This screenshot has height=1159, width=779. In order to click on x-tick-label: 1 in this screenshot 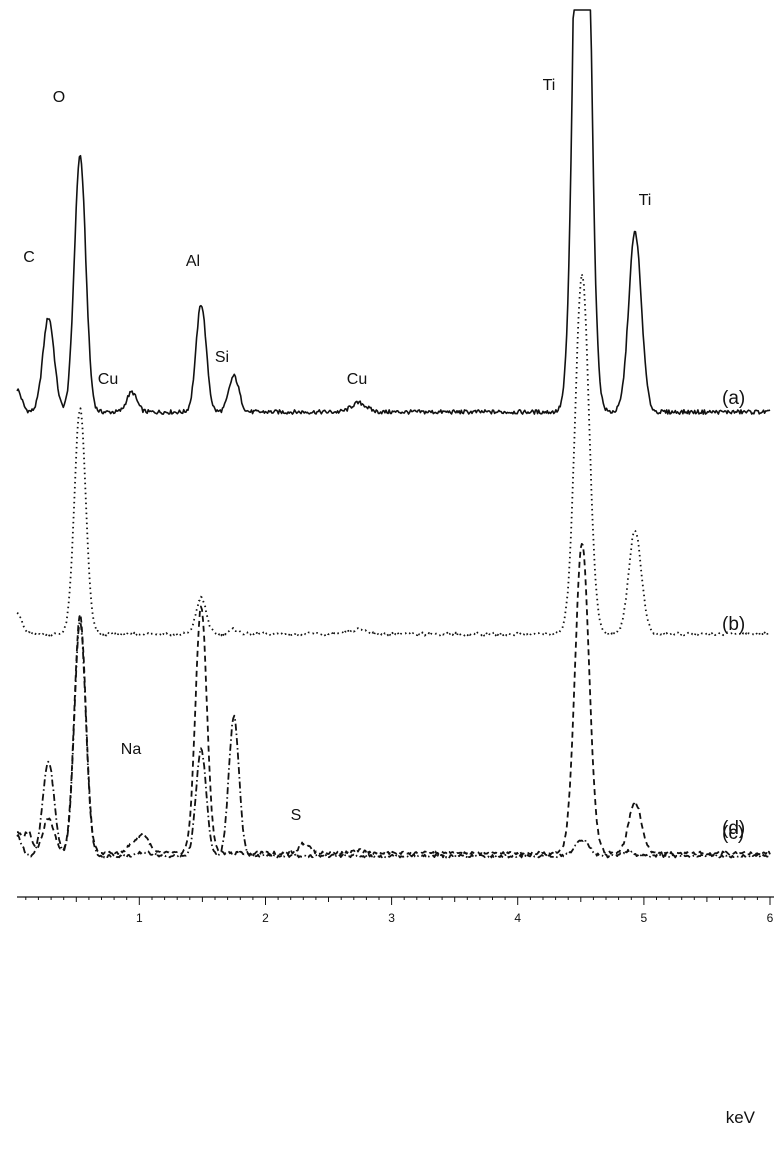, I will do `click(139, 918)`.